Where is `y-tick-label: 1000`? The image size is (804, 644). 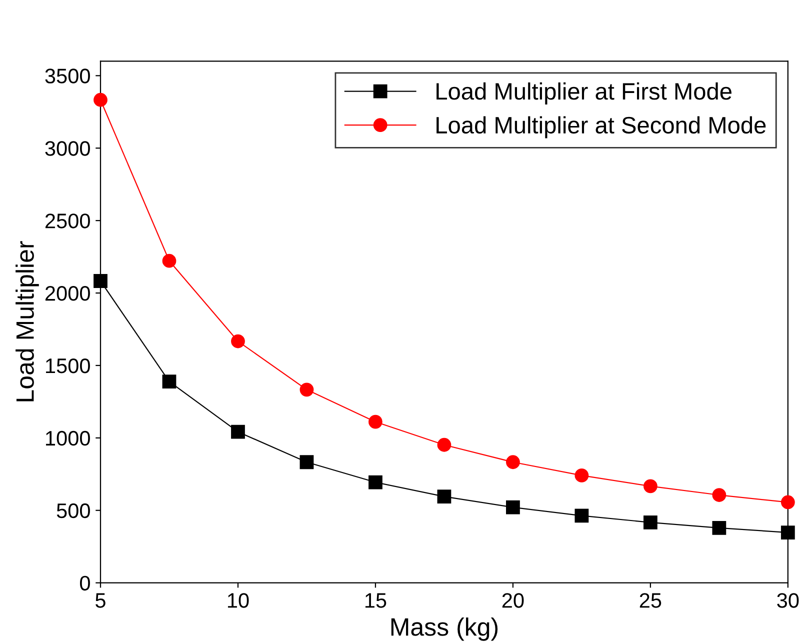
y-tick-label: 1000 is located at coordinates (68, 438).